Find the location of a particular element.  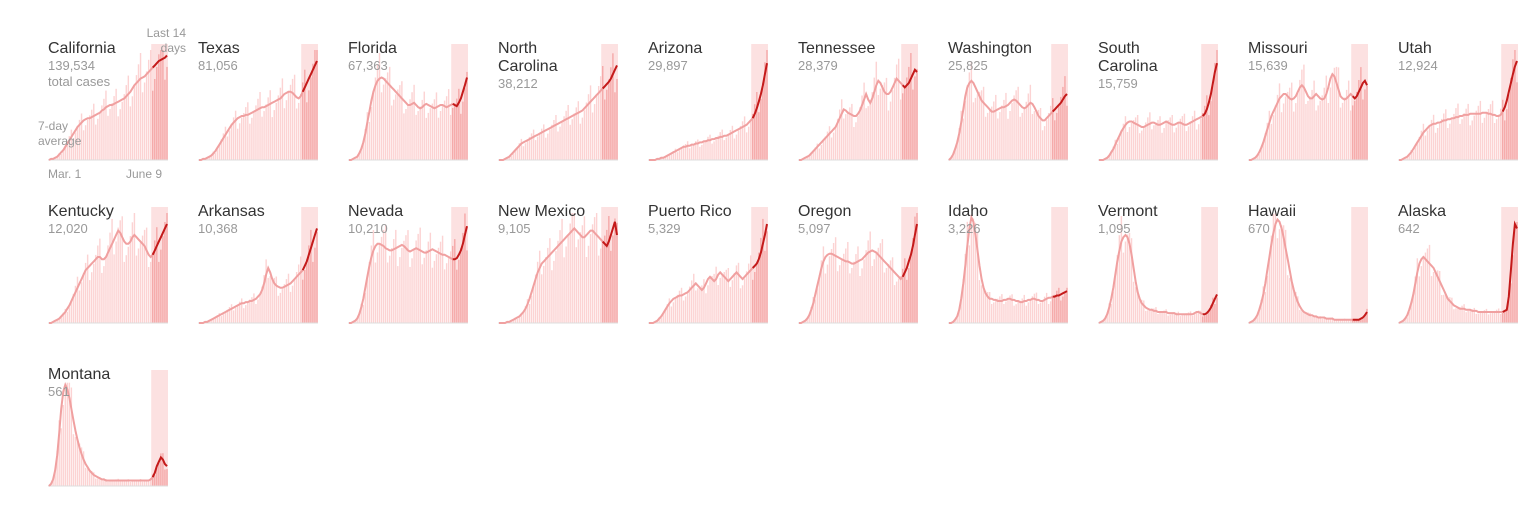

state-name: Missouri is located at coordinates (1278, 48).